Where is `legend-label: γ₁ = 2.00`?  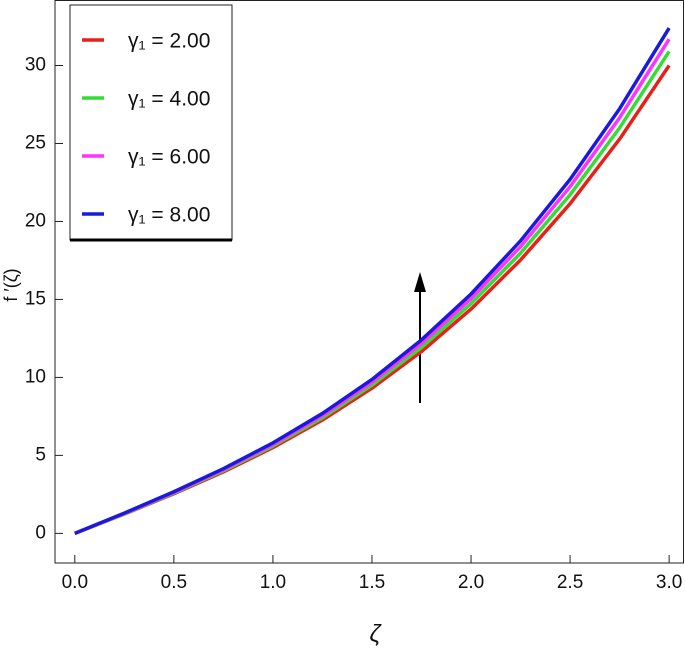
legend-label: γ₁ = 2.00 is located at coordinates (169, 41).